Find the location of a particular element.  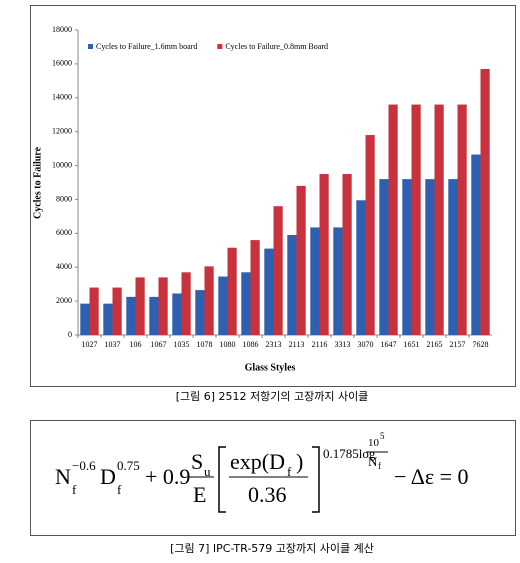

eq-symbol: E is located at coordinates (199, 494).